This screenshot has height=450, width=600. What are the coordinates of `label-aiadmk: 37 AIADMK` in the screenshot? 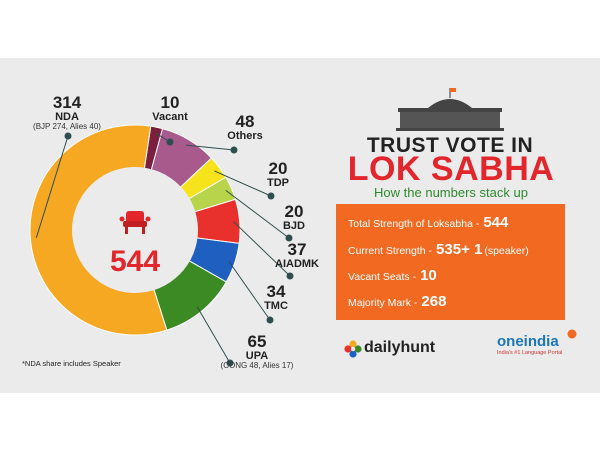 It's located at (297, 255).